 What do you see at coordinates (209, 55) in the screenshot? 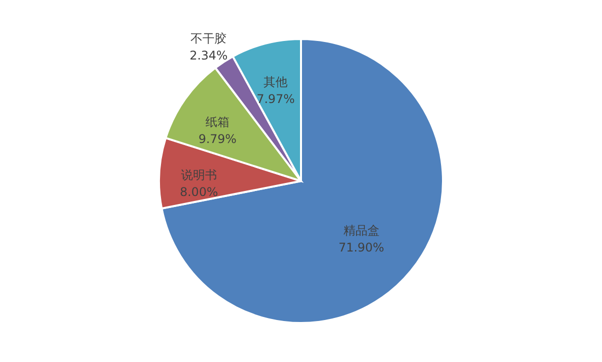
I see `data-label: 2.34%` at bounding box center [209, 55].